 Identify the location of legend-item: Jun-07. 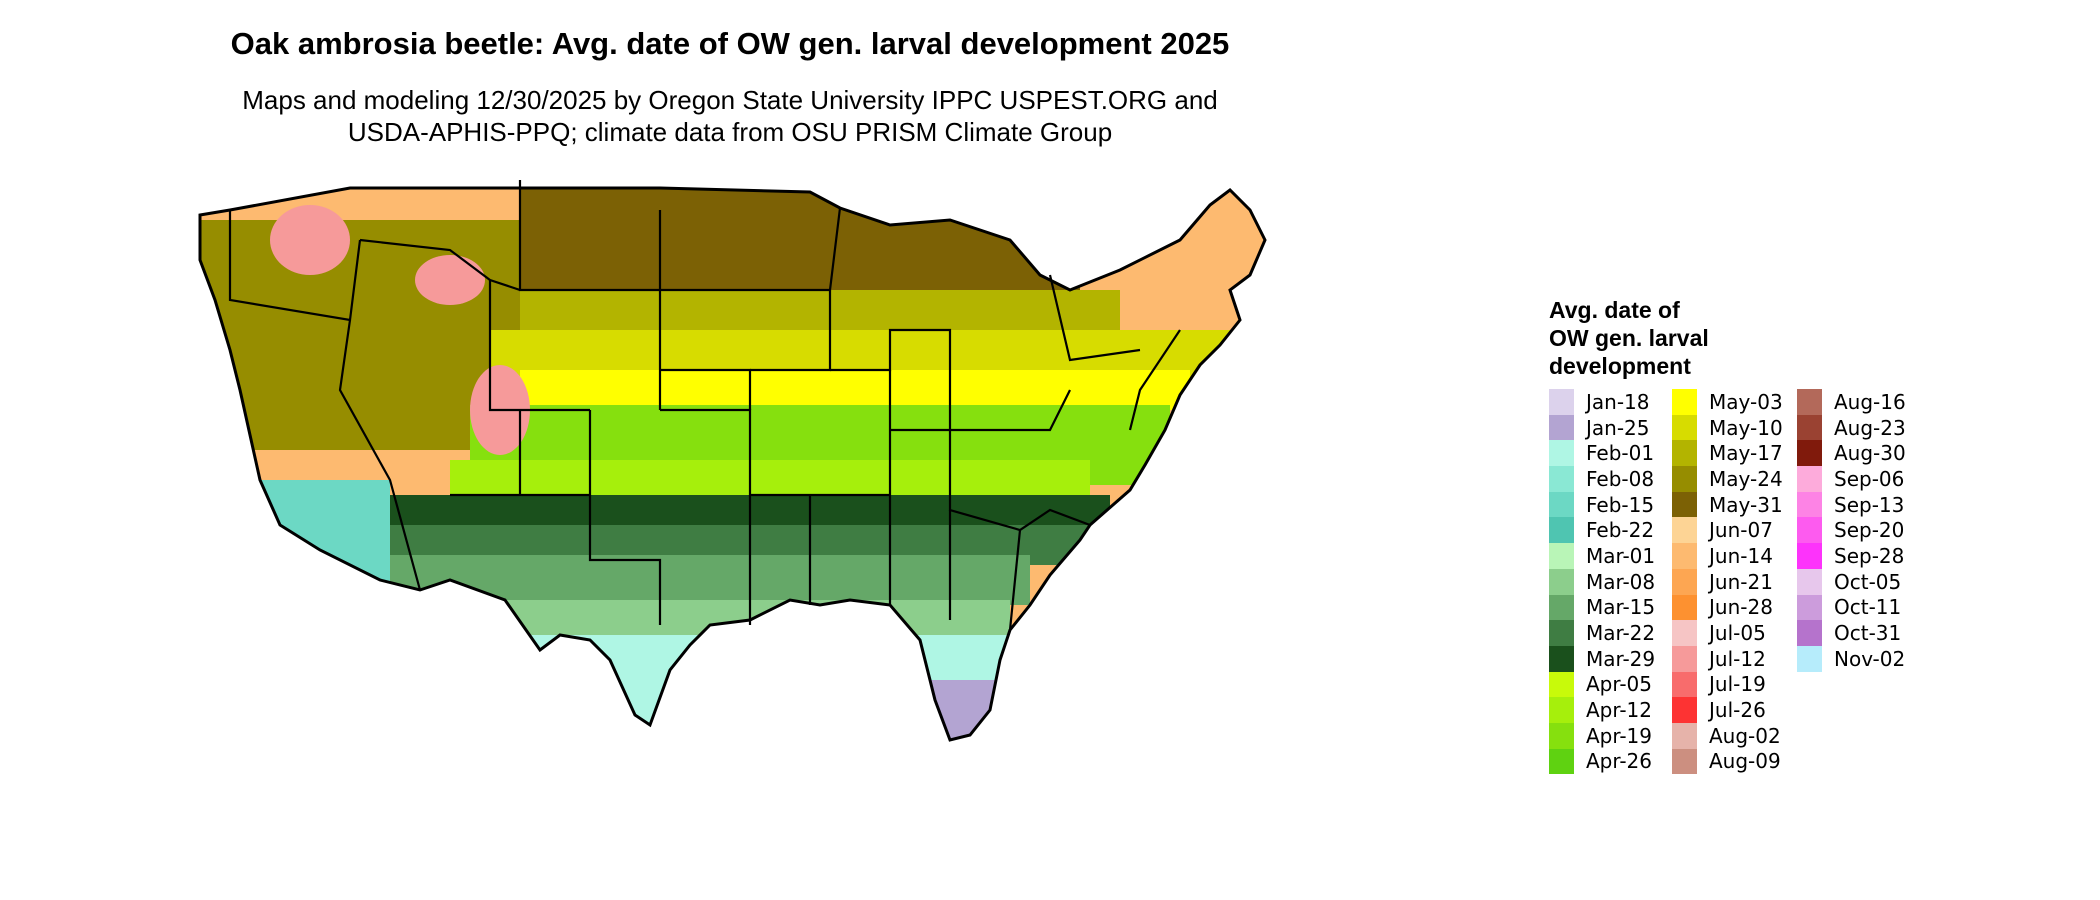
(1727, 530).